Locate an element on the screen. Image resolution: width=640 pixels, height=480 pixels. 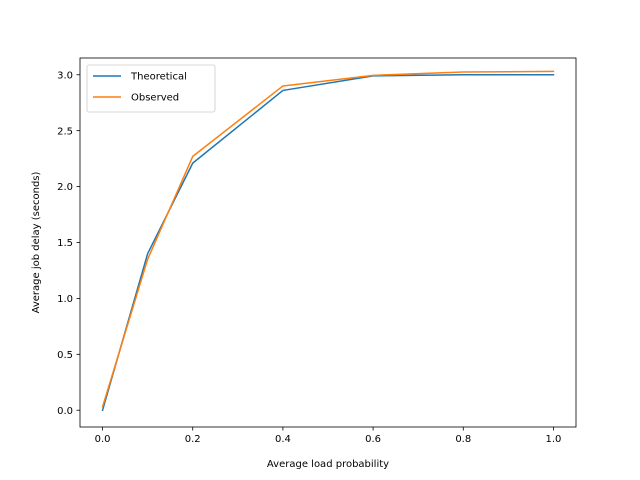
y-tick-label: 0.0 is located at coordinates (65, 411).